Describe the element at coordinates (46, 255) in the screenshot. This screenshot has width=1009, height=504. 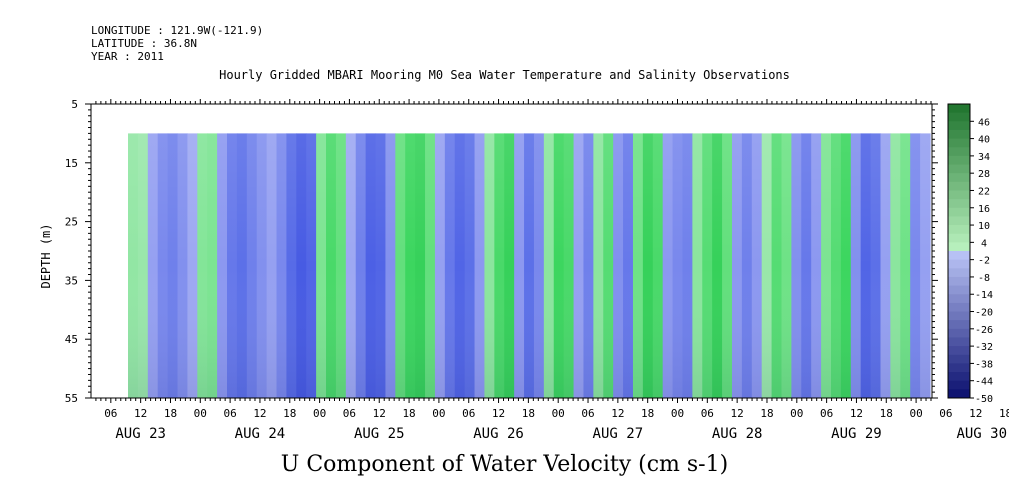
I see `y-axis-label: DEPTH (m)` at that location.